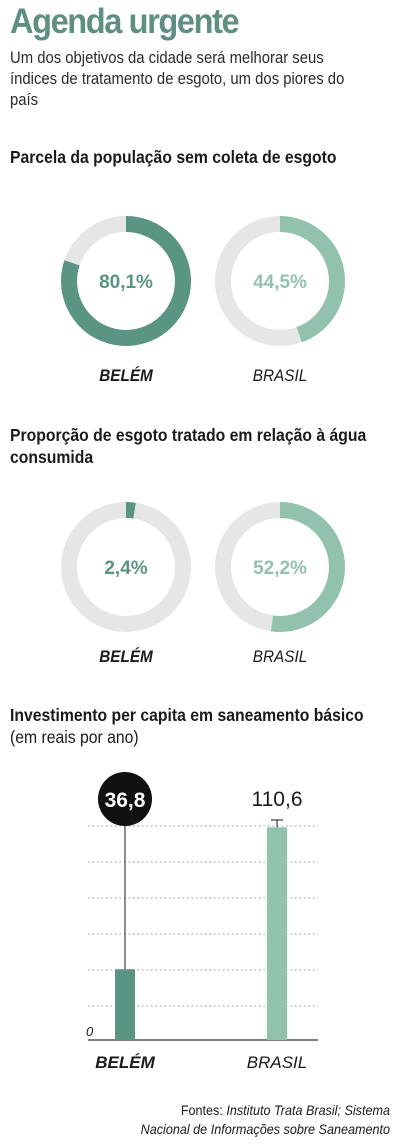 The width and height of the screenshot is (400, 1148). What do you see at coordinates (280, 656) in the screenshot?
I see `donut-label-brasil-tratado: BRASIL` at bounding box center [280, 656].